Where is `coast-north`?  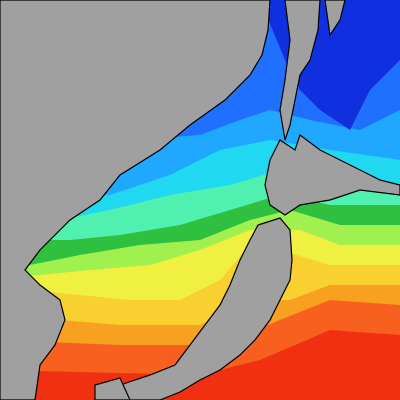 coast-north is located at coordinates (335, 18).